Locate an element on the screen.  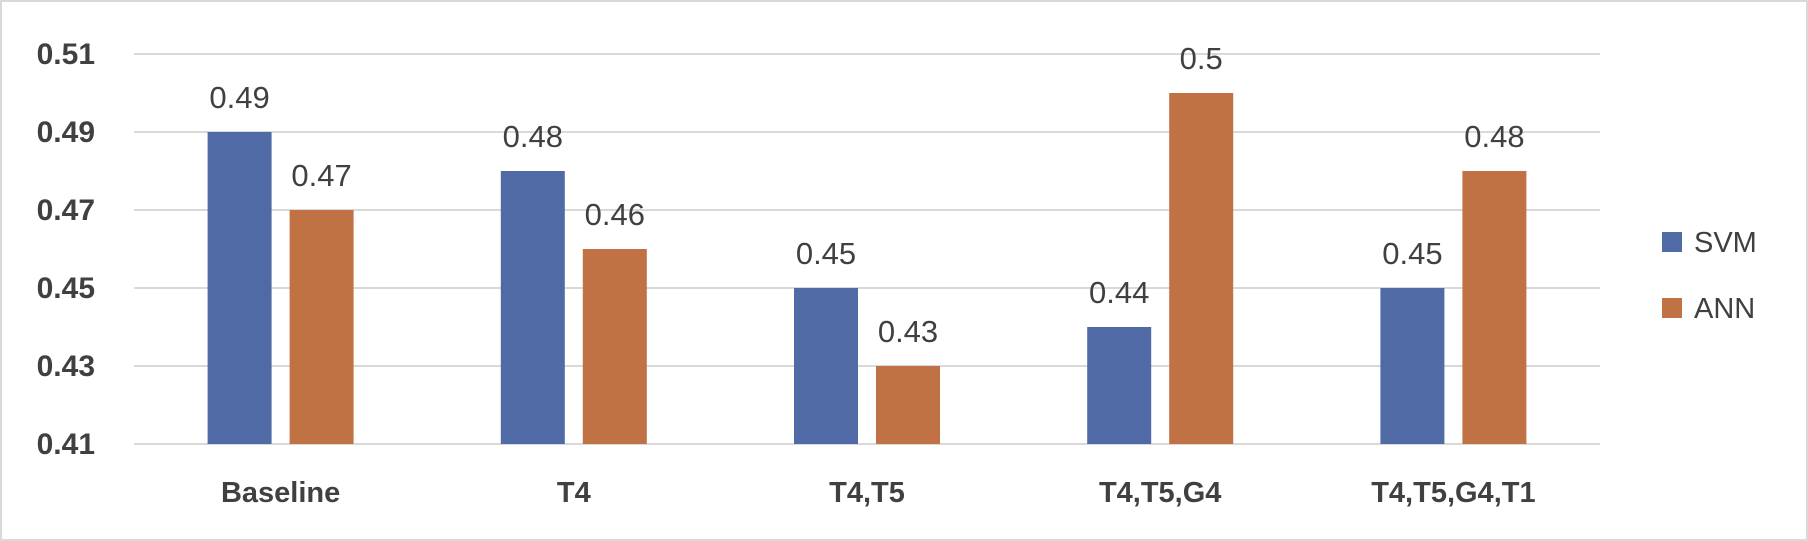
y-tick-label: 0.51 is located at coordinates (66, 54).